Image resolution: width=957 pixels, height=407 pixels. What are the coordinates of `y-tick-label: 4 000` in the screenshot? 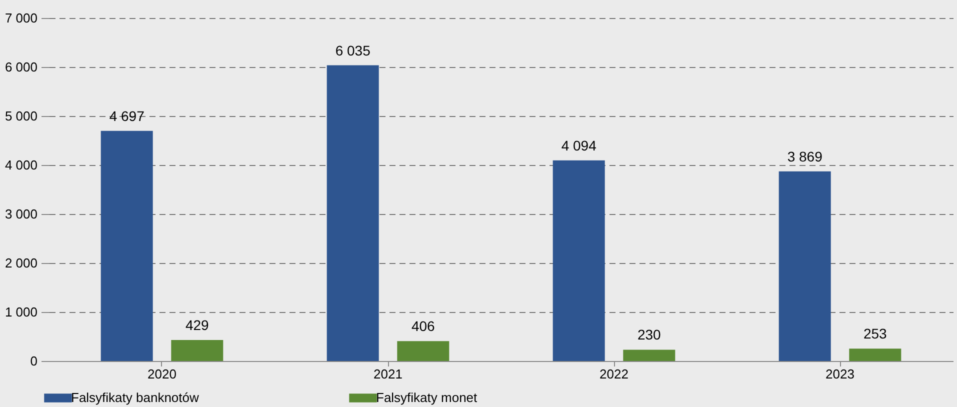 It's located at (21, 165).